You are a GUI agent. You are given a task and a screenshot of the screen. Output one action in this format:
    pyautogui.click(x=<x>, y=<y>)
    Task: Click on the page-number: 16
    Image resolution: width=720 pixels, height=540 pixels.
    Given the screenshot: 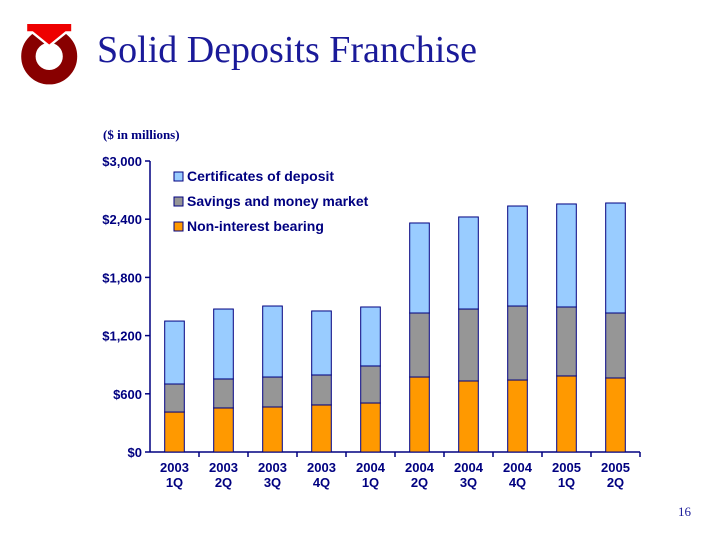 What is the action you would take?
    pyautogui.click(x=684, y=511)
    